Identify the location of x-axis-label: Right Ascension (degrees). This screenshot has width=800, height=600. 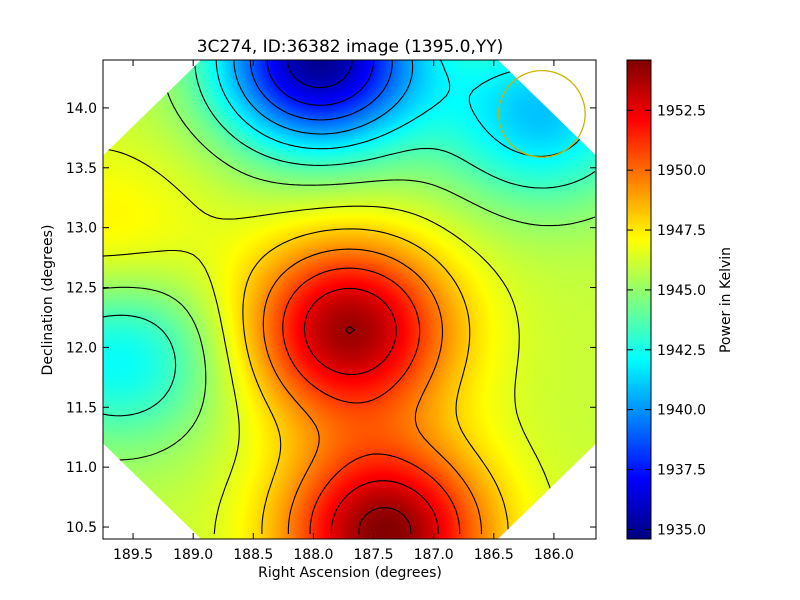
(350, 573).